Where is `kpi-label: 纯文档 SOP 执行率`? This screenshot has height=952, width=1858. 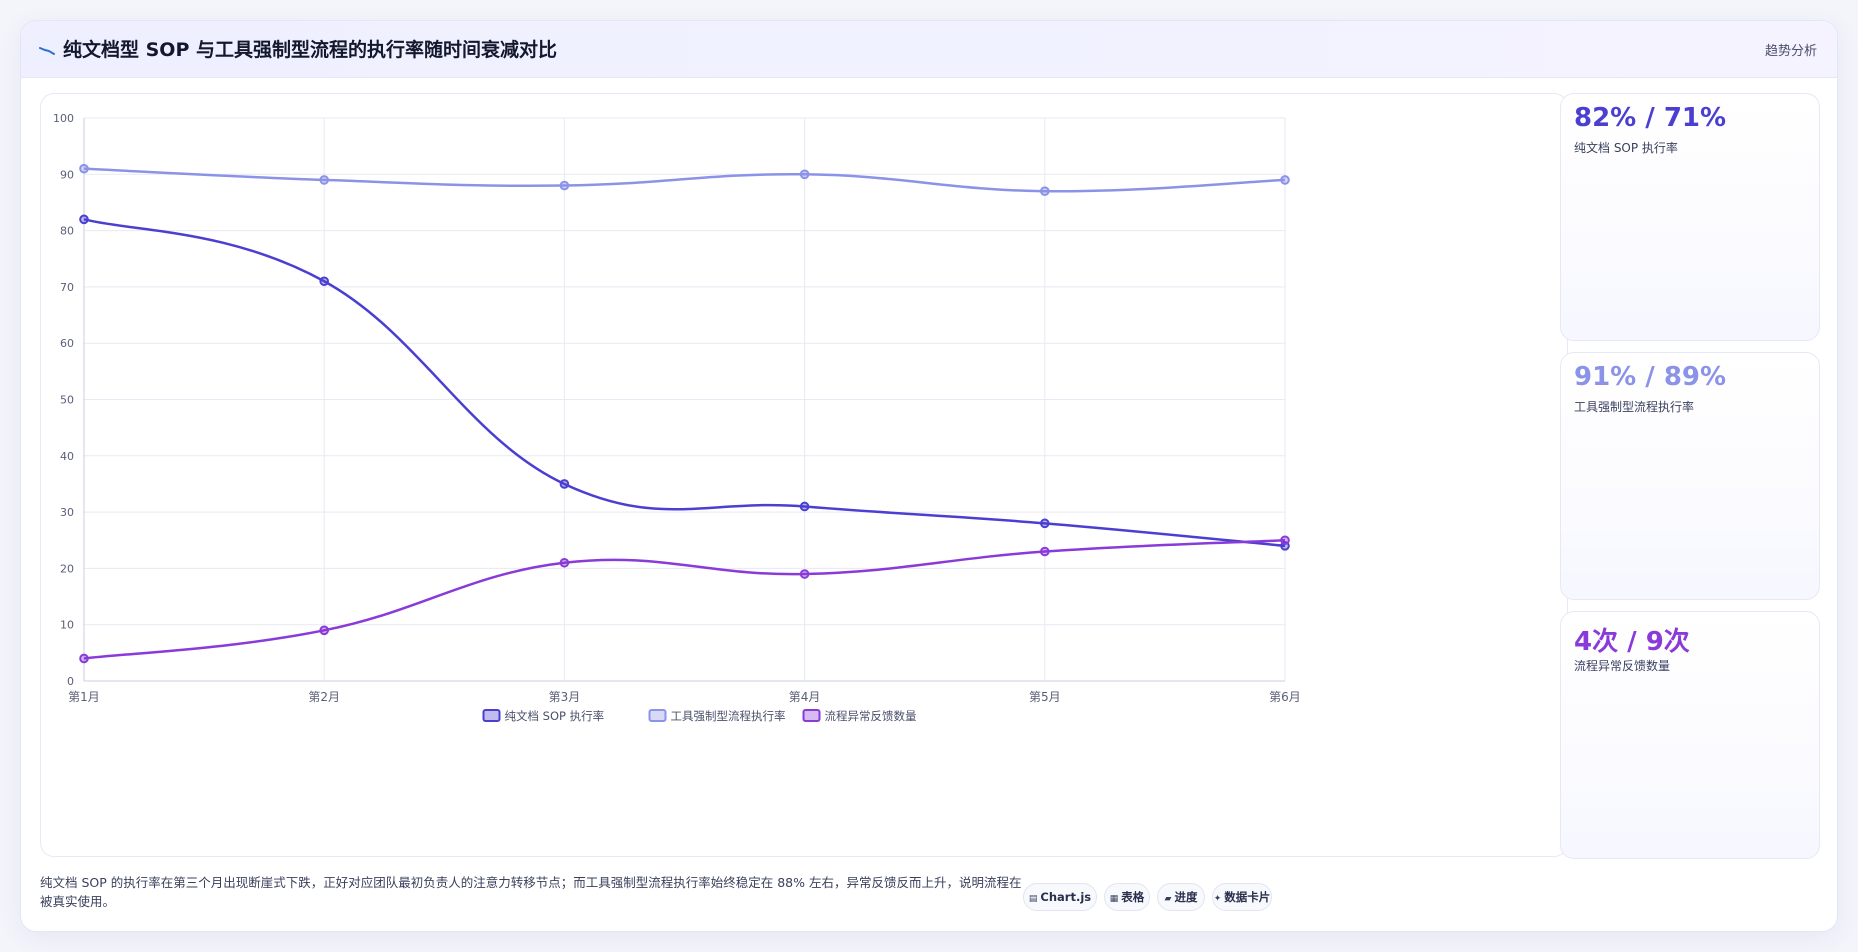 kpi-label: 纯文档 SOP 执行率 is located at coordinates (1626, 148).